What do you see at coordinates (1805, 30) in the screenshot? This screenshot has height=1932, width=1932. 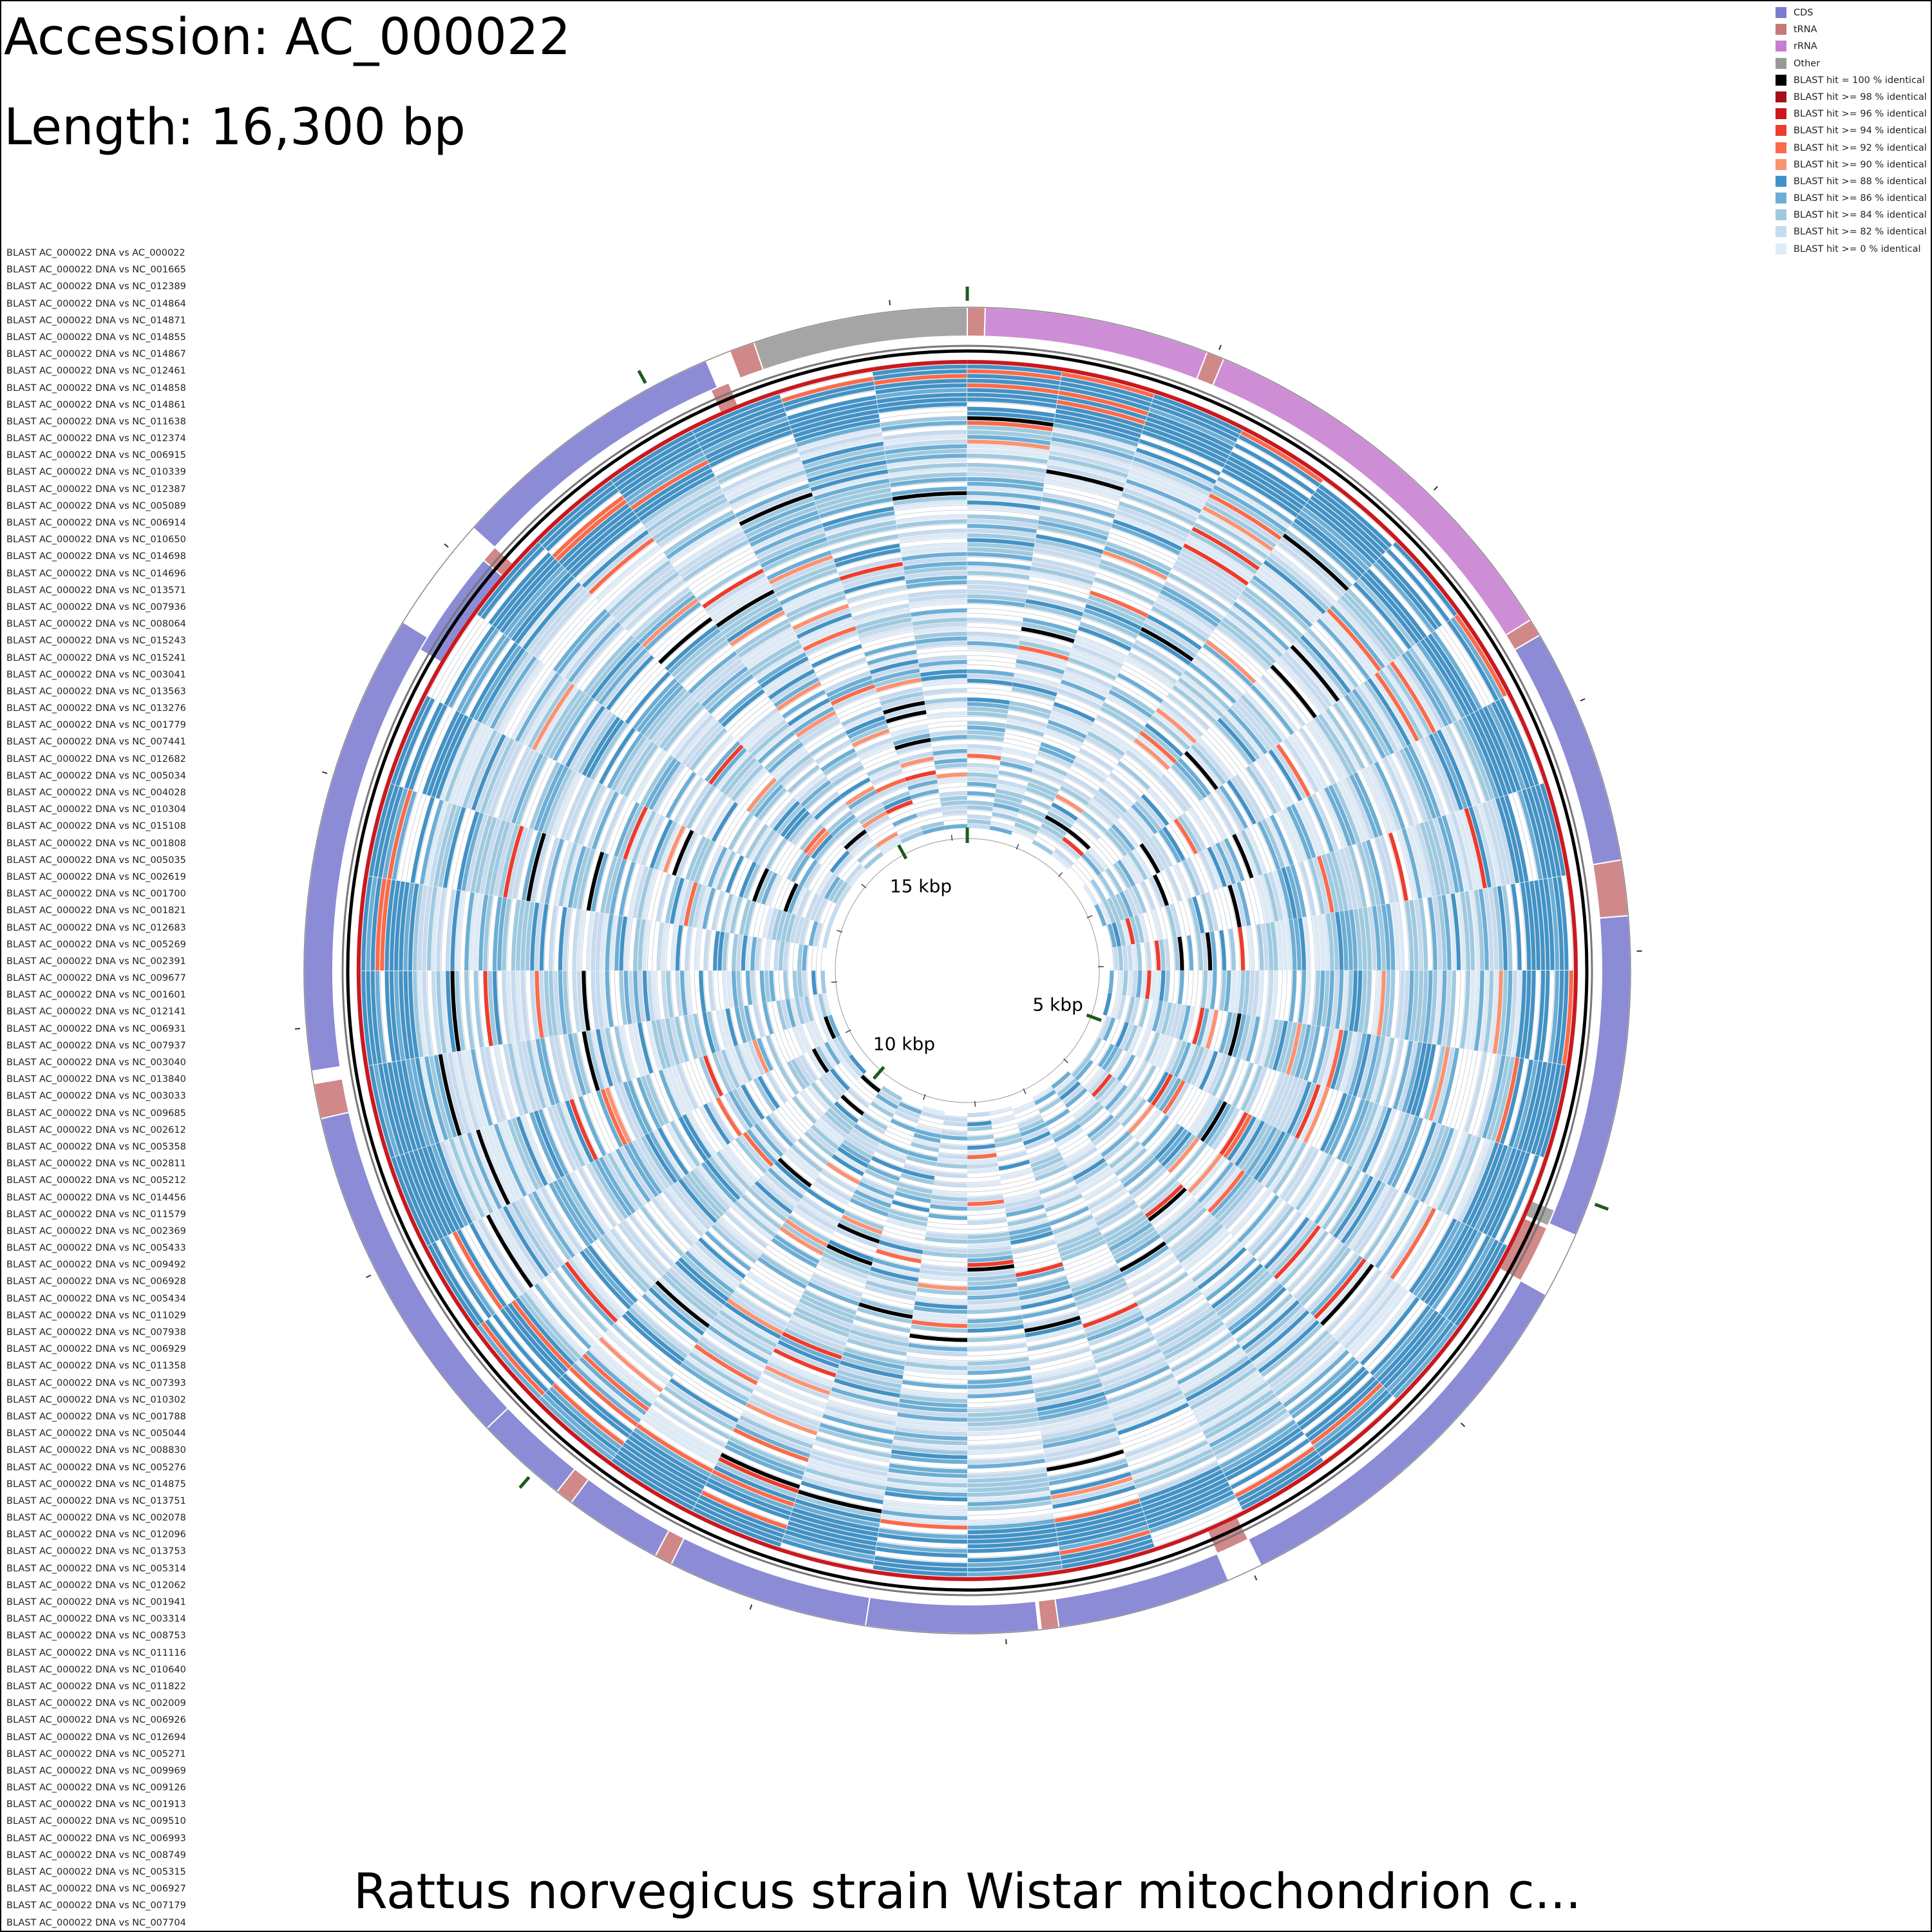 I see `legend-label: tRNA` at bounding box center [1805, 30].